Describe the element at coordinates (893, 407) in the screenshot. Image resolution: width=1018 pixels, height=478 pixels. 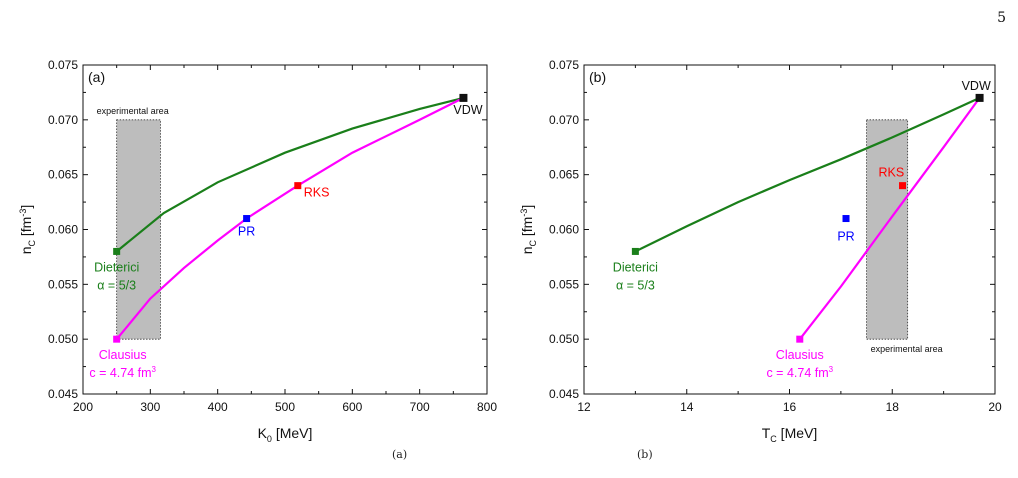
I see `x-tick-label: 18` at that location.